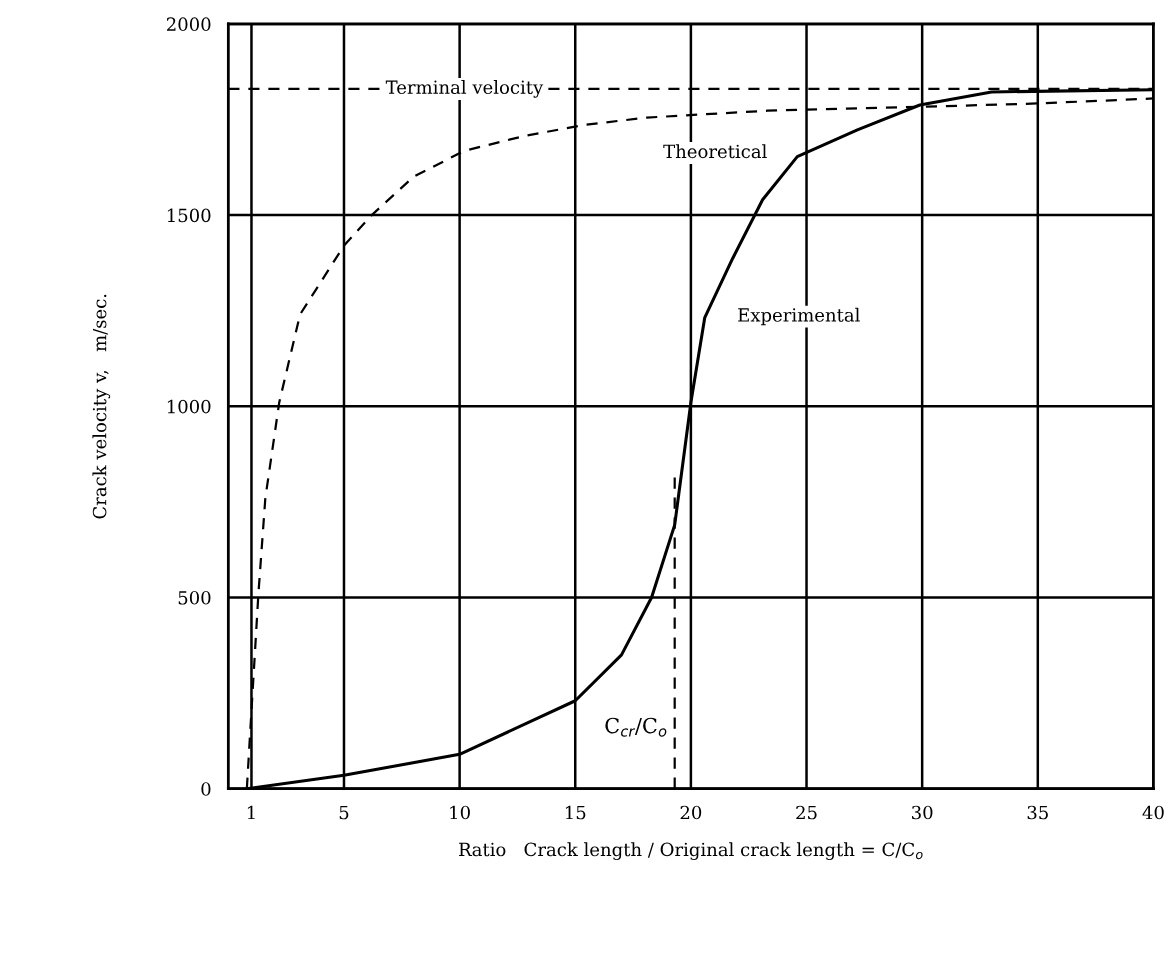 Image resolution: width=1171 pixels, height=956 pixels. Describe the element at coordinates (189, 406) in the screenshot. I see `y-tick-label: 1000` at that location.